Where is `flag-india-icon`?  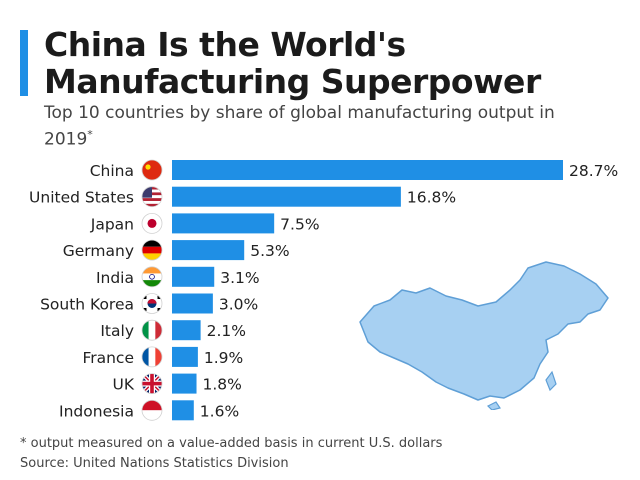
flag-india-icon is located at coordinates (152, 277).